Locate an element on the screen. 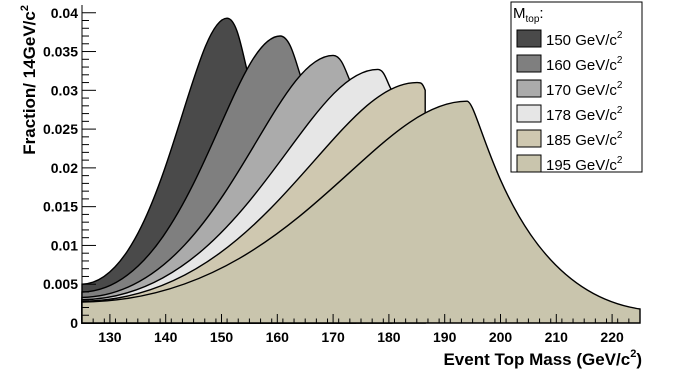  x-tick-label: 130 is located at coordinates (110, 337).